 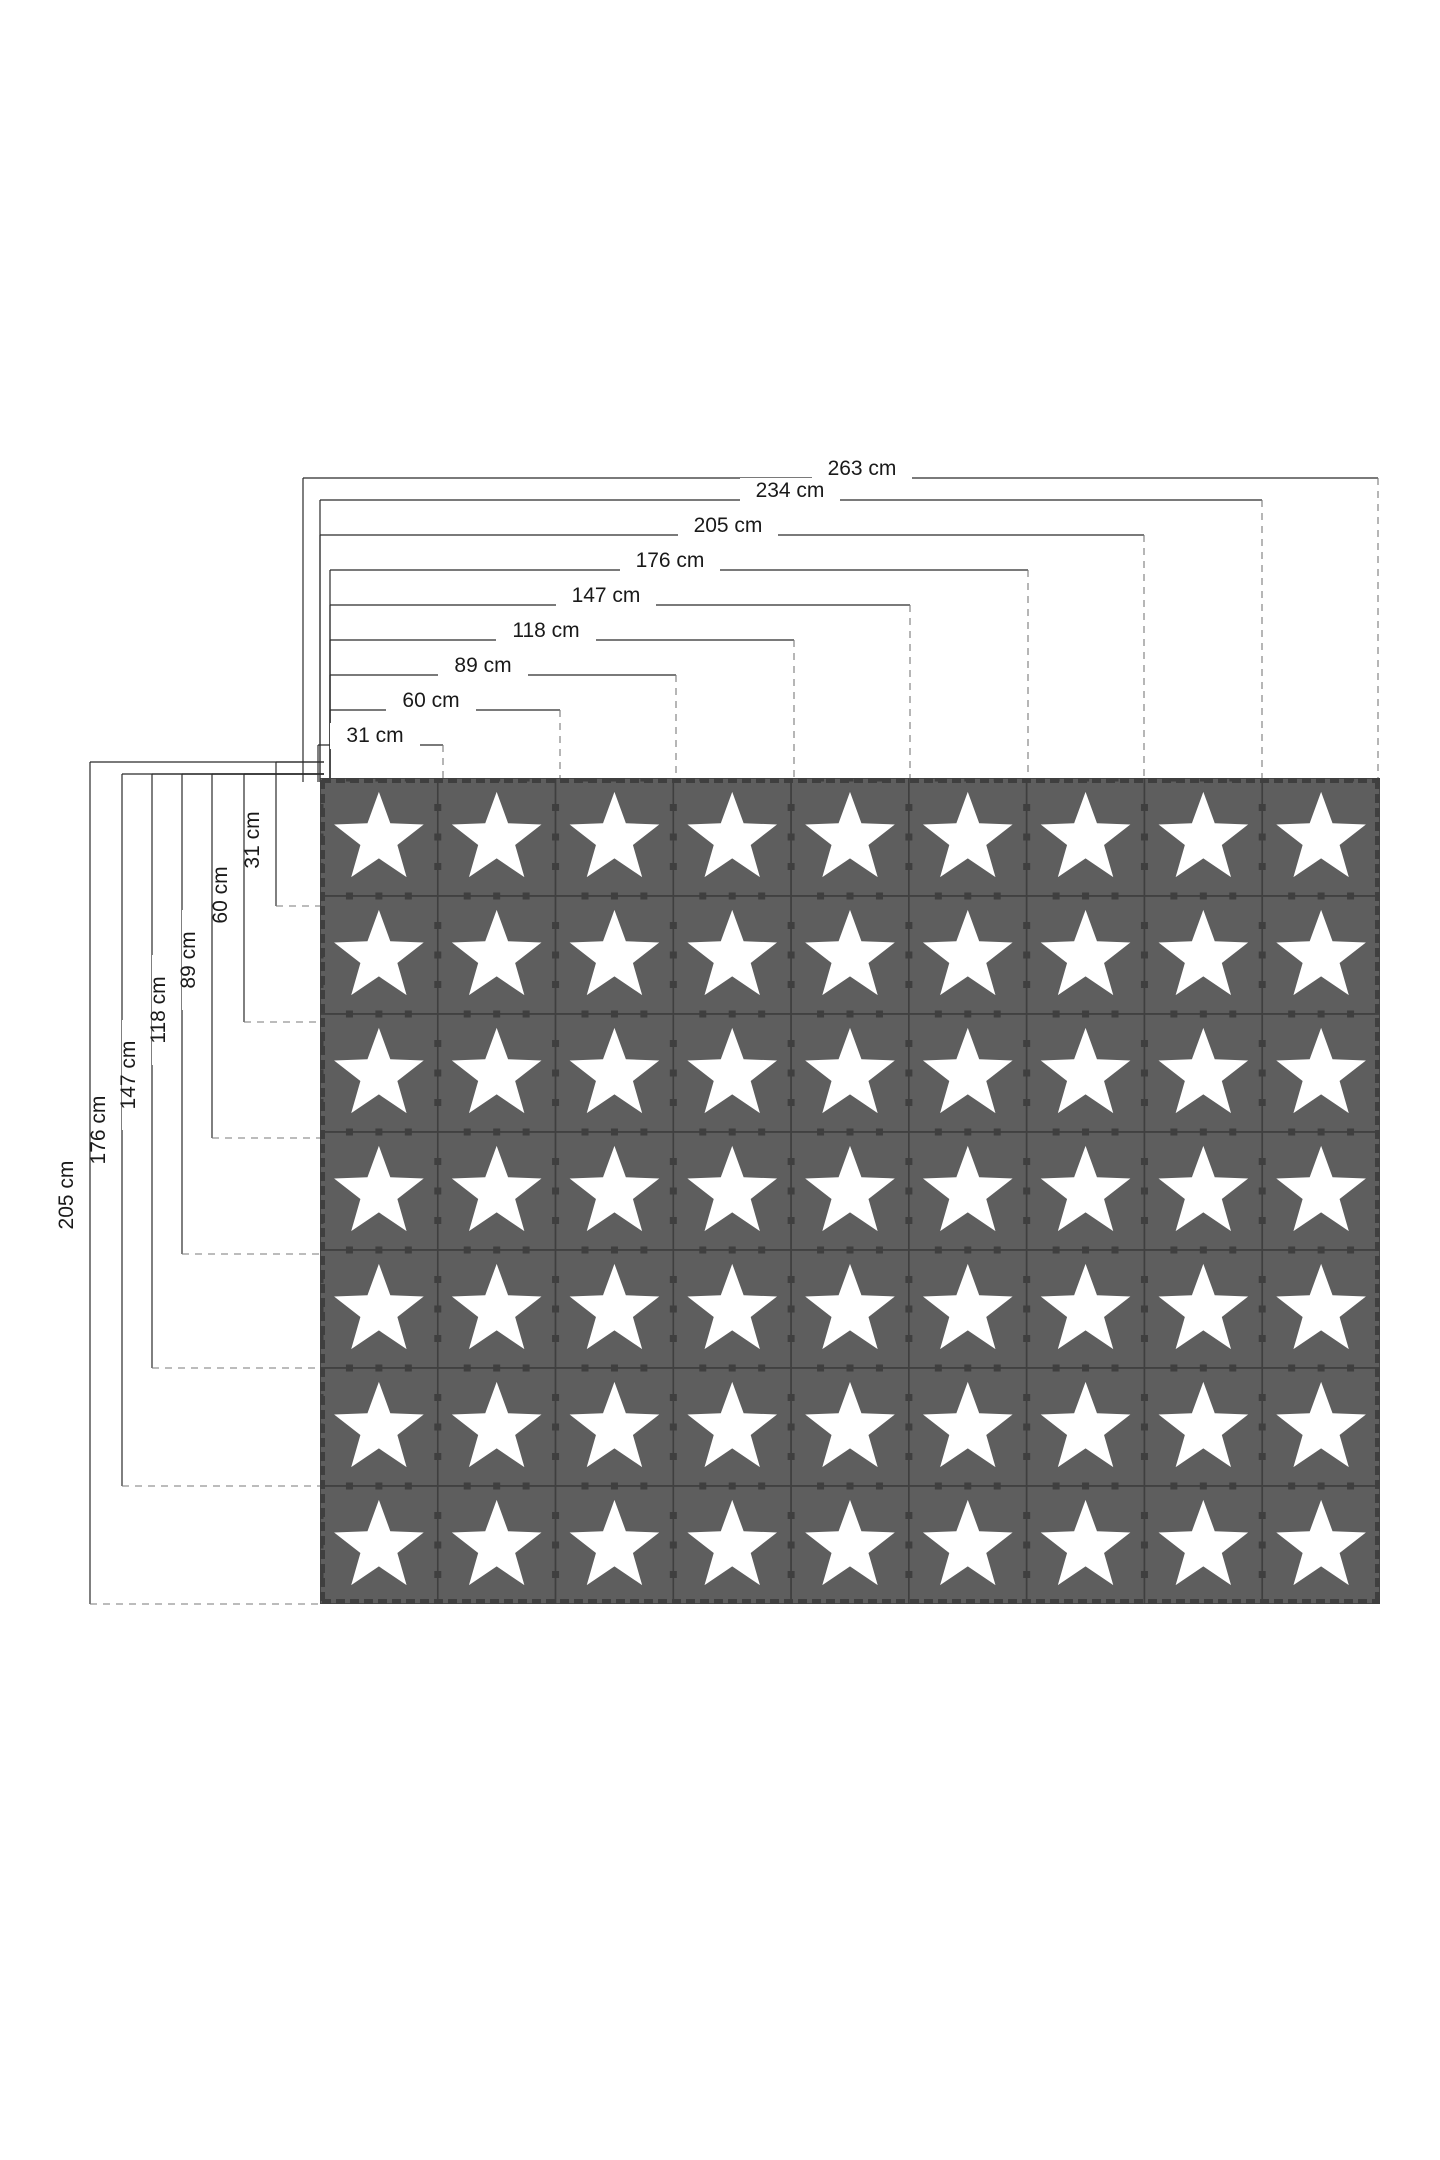 What do you see at coordinates (430, 700) in the screenshot?
I see `dimension-h2-label: 60 cm` at bounding box center [430, 700].